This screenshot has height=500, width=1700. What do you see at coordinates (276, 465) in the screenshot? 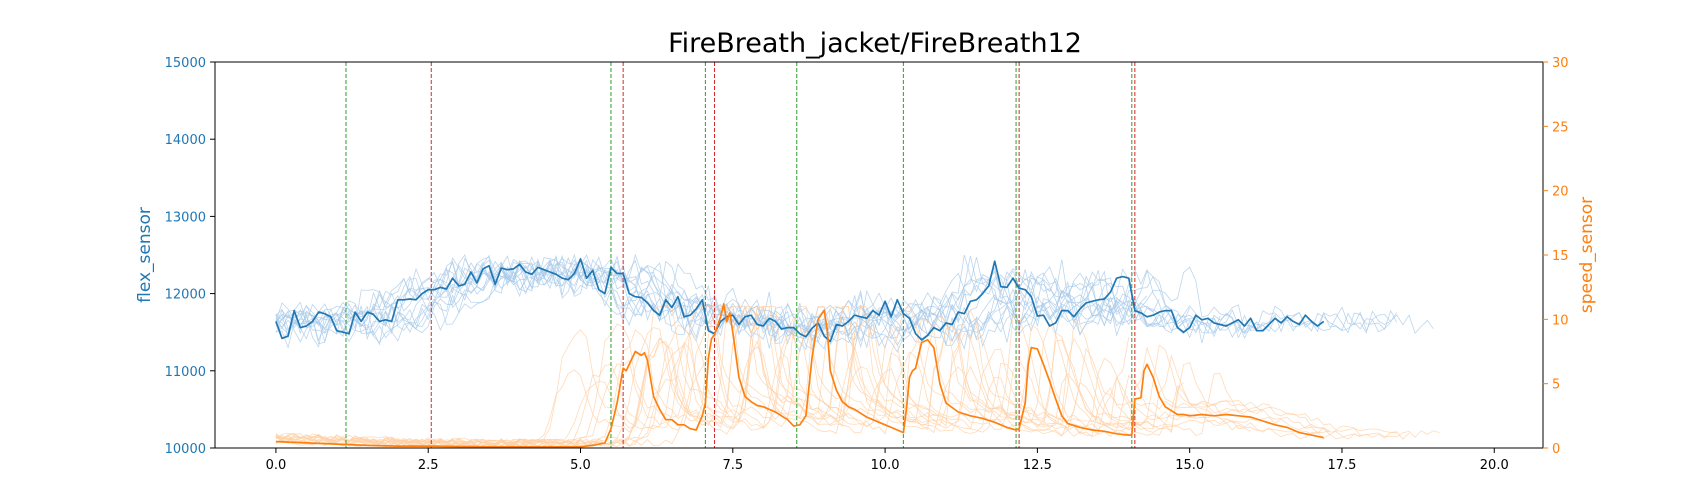
I see `x-tick-label: 0.0` at bounding box center [276, 465].